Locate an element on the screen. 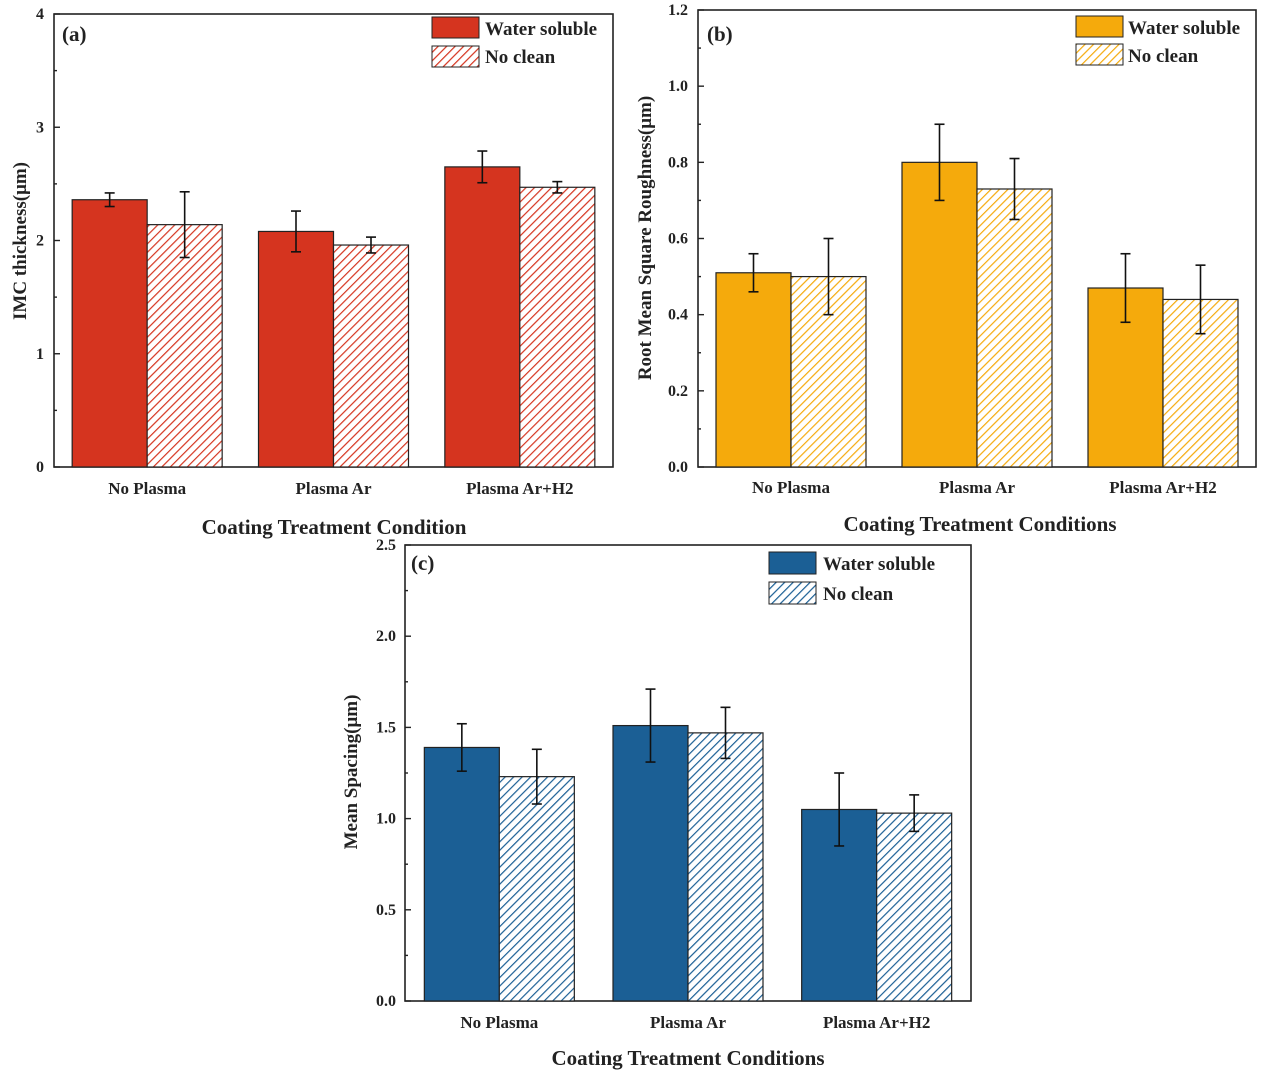 The height and width of the screenshot is (1076, 1274). panel-b-legend-label-water-soluble: Water soluble is located at coordinates (1184, 28).